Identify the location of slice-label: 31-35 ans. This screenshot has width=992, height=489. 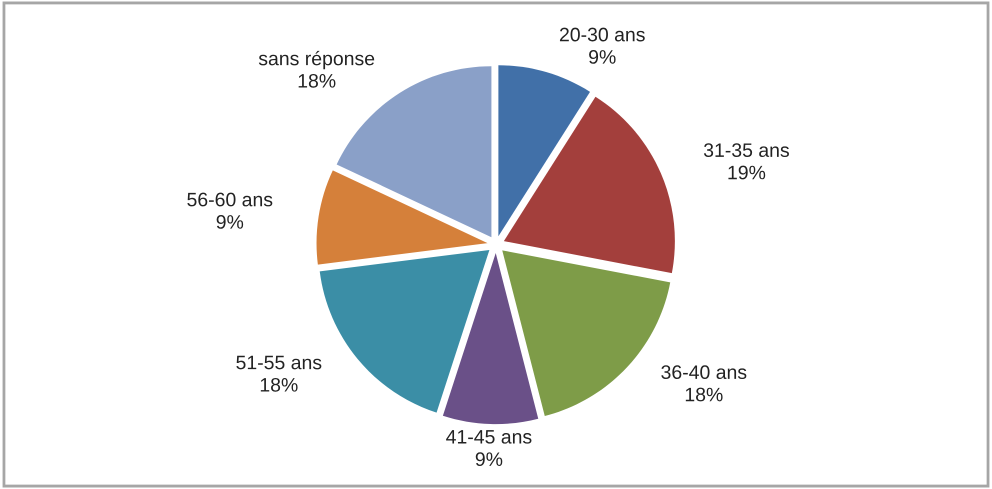
(746, 150).